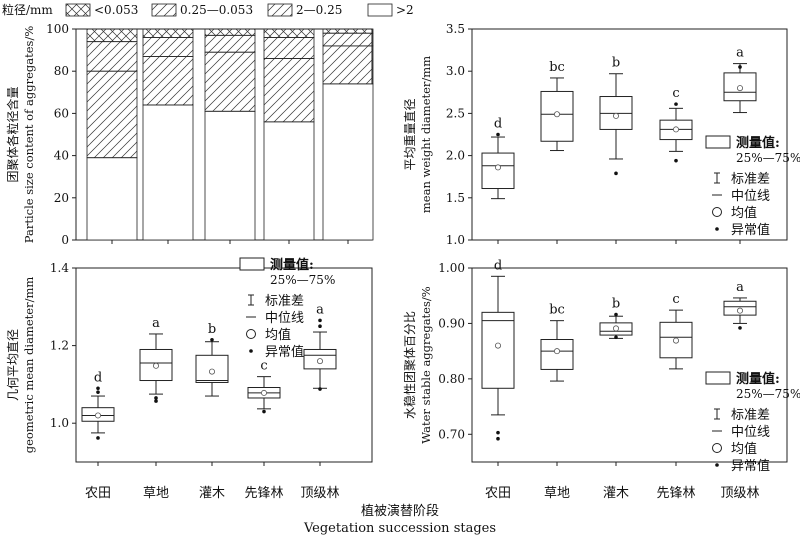 The height and width of the screenshot is (536, 800). What do you see at coordinates (498, 158) in the screenshot?
I see `mwd-box-group: d` at bounding box center [498, 158].